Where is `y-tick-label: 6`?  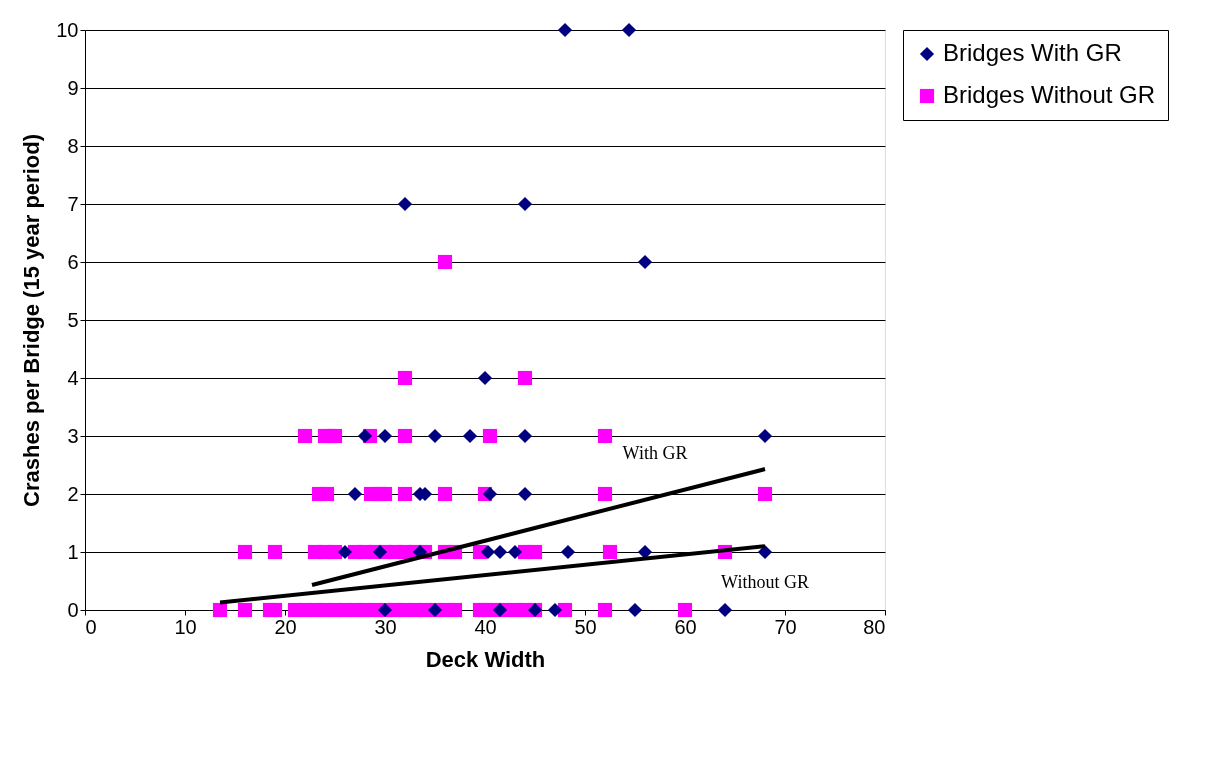
y-tick-label: 6 is located at coordinates (73, 261).